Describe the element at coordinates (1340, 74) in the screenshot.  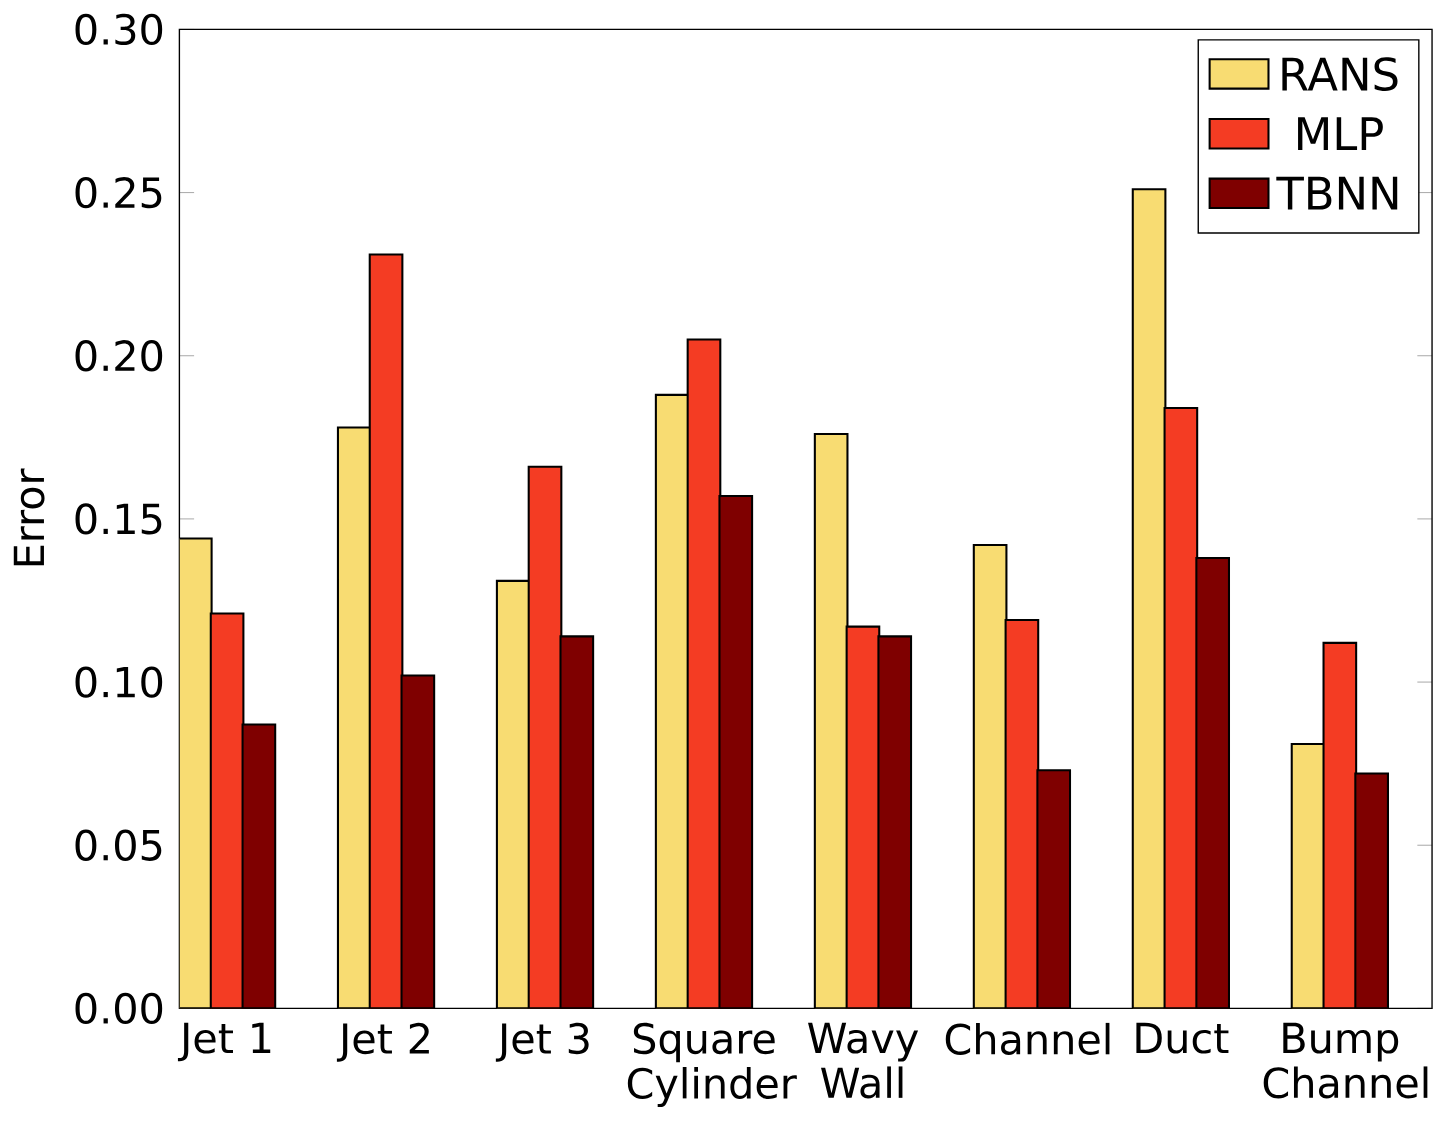
I see `legend-label: RANS` at that location.